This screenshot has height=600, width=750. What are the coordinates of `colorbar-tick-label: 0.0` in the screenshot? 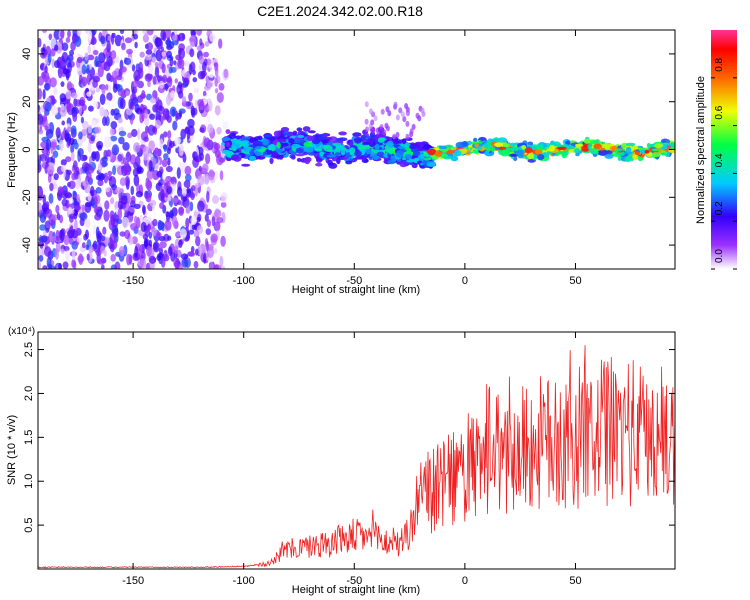 It's located at (719, 256).